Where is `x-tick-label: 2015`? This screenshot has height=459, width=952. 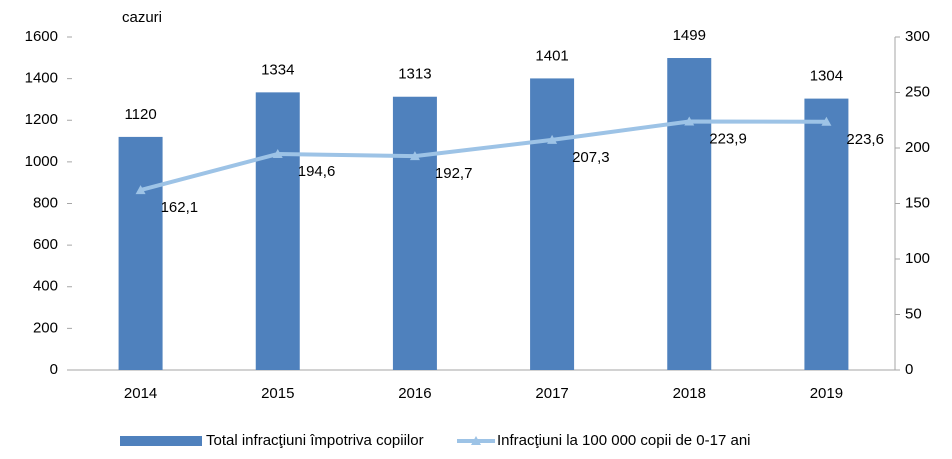
x-tick-label: 2015 is located at coordinates (277, 393).